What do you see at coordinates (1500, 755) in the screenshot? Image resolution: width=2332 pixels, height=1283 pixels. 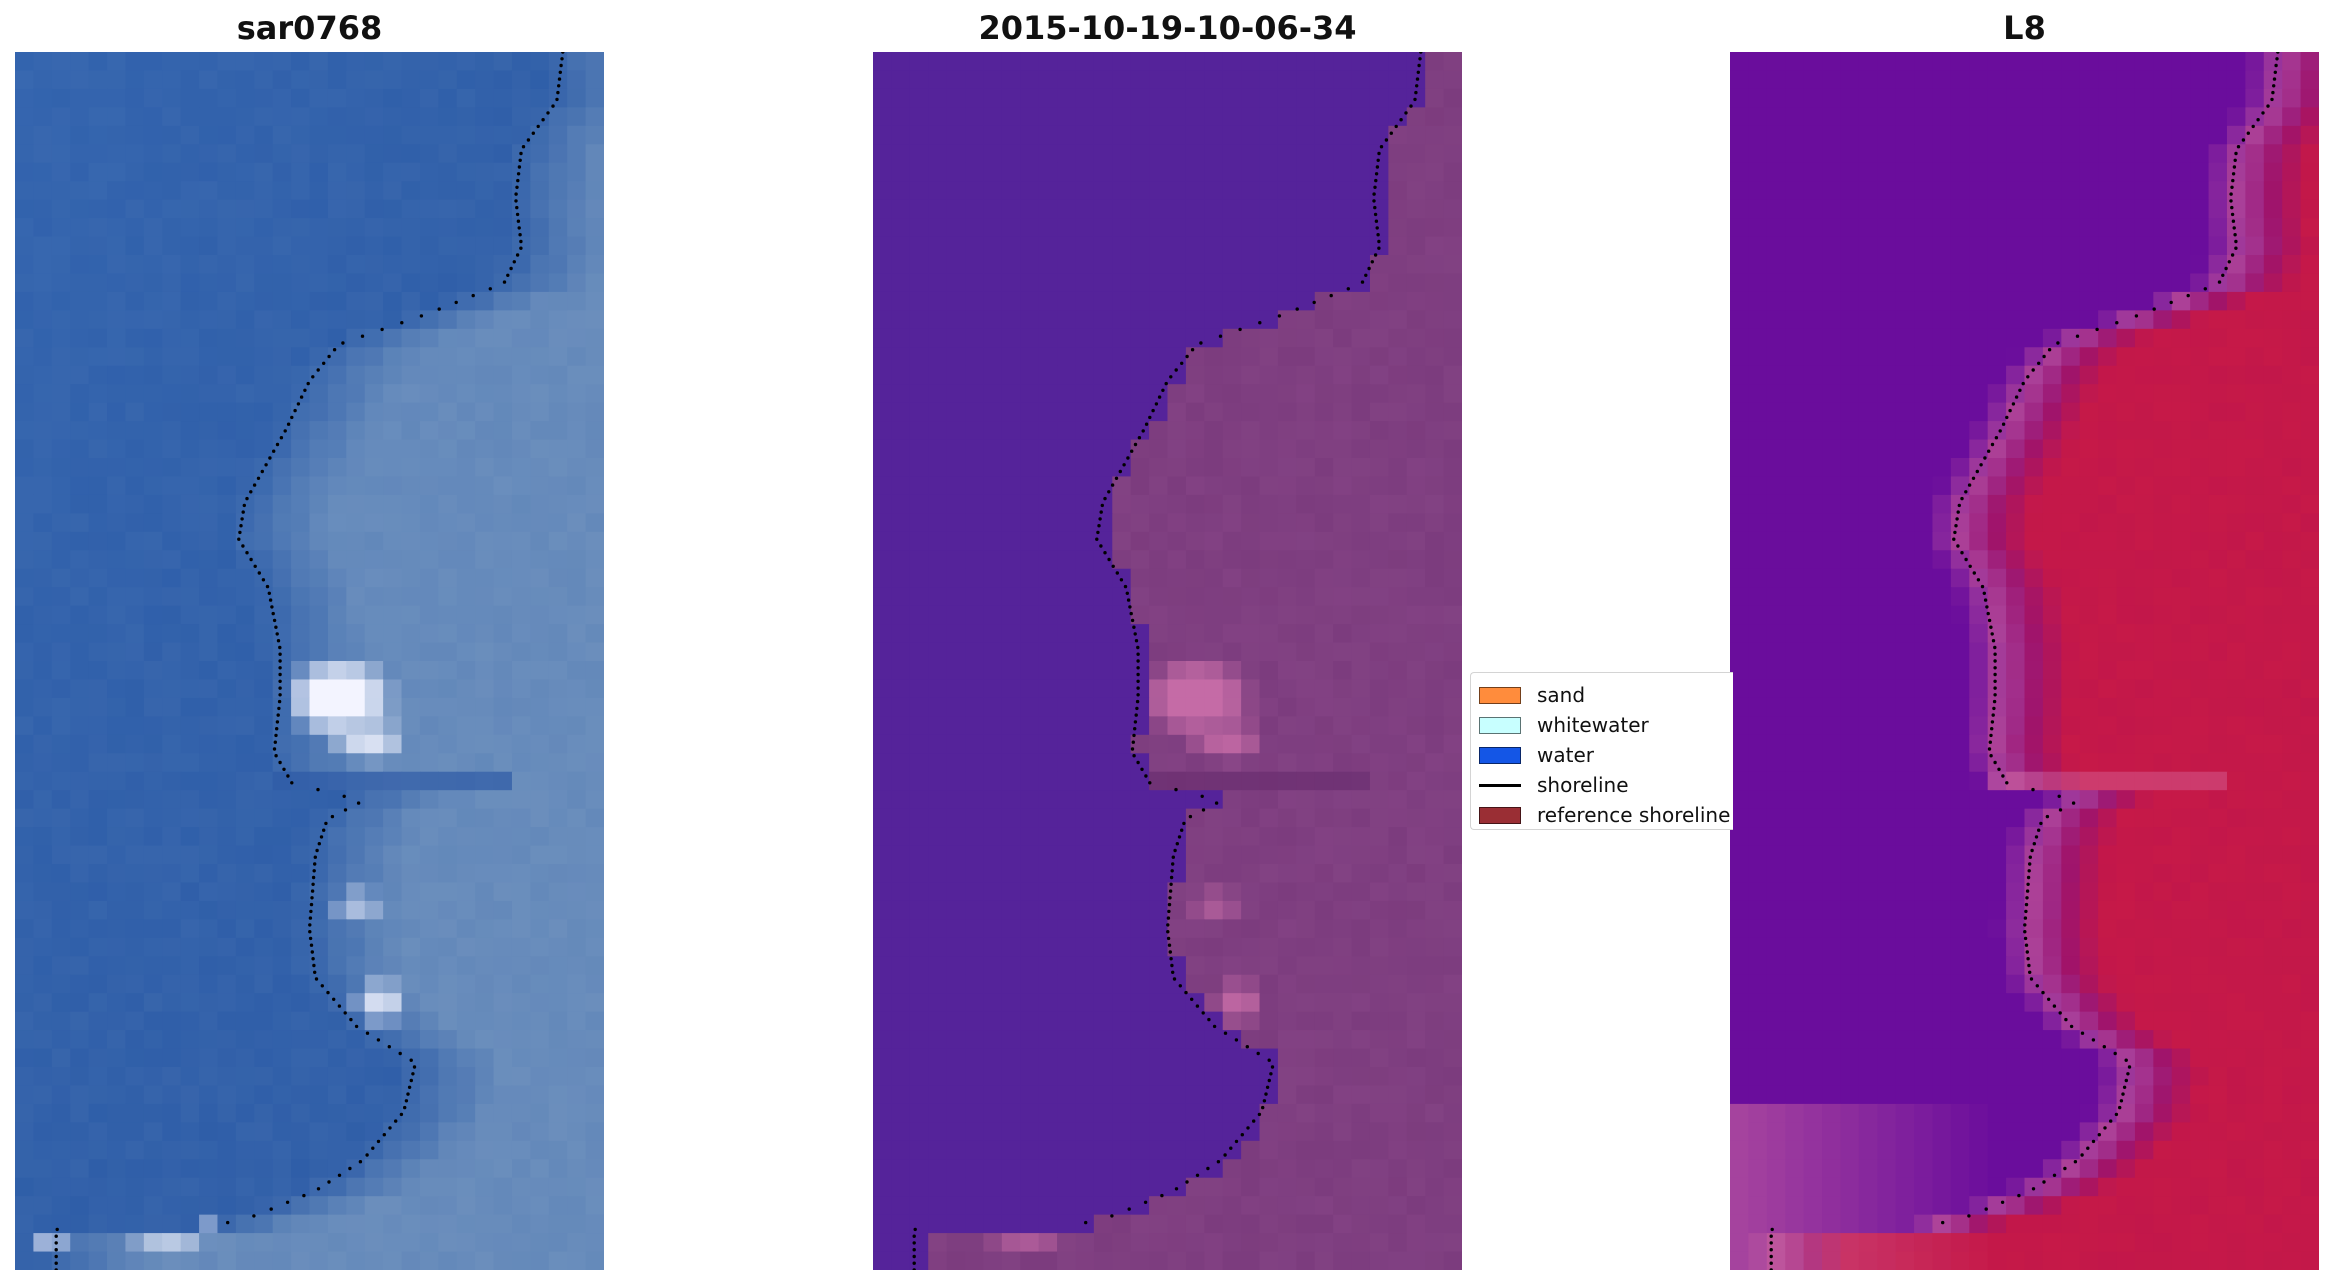 I see `legend-swatch-water` at bounding box center [1500, 755].